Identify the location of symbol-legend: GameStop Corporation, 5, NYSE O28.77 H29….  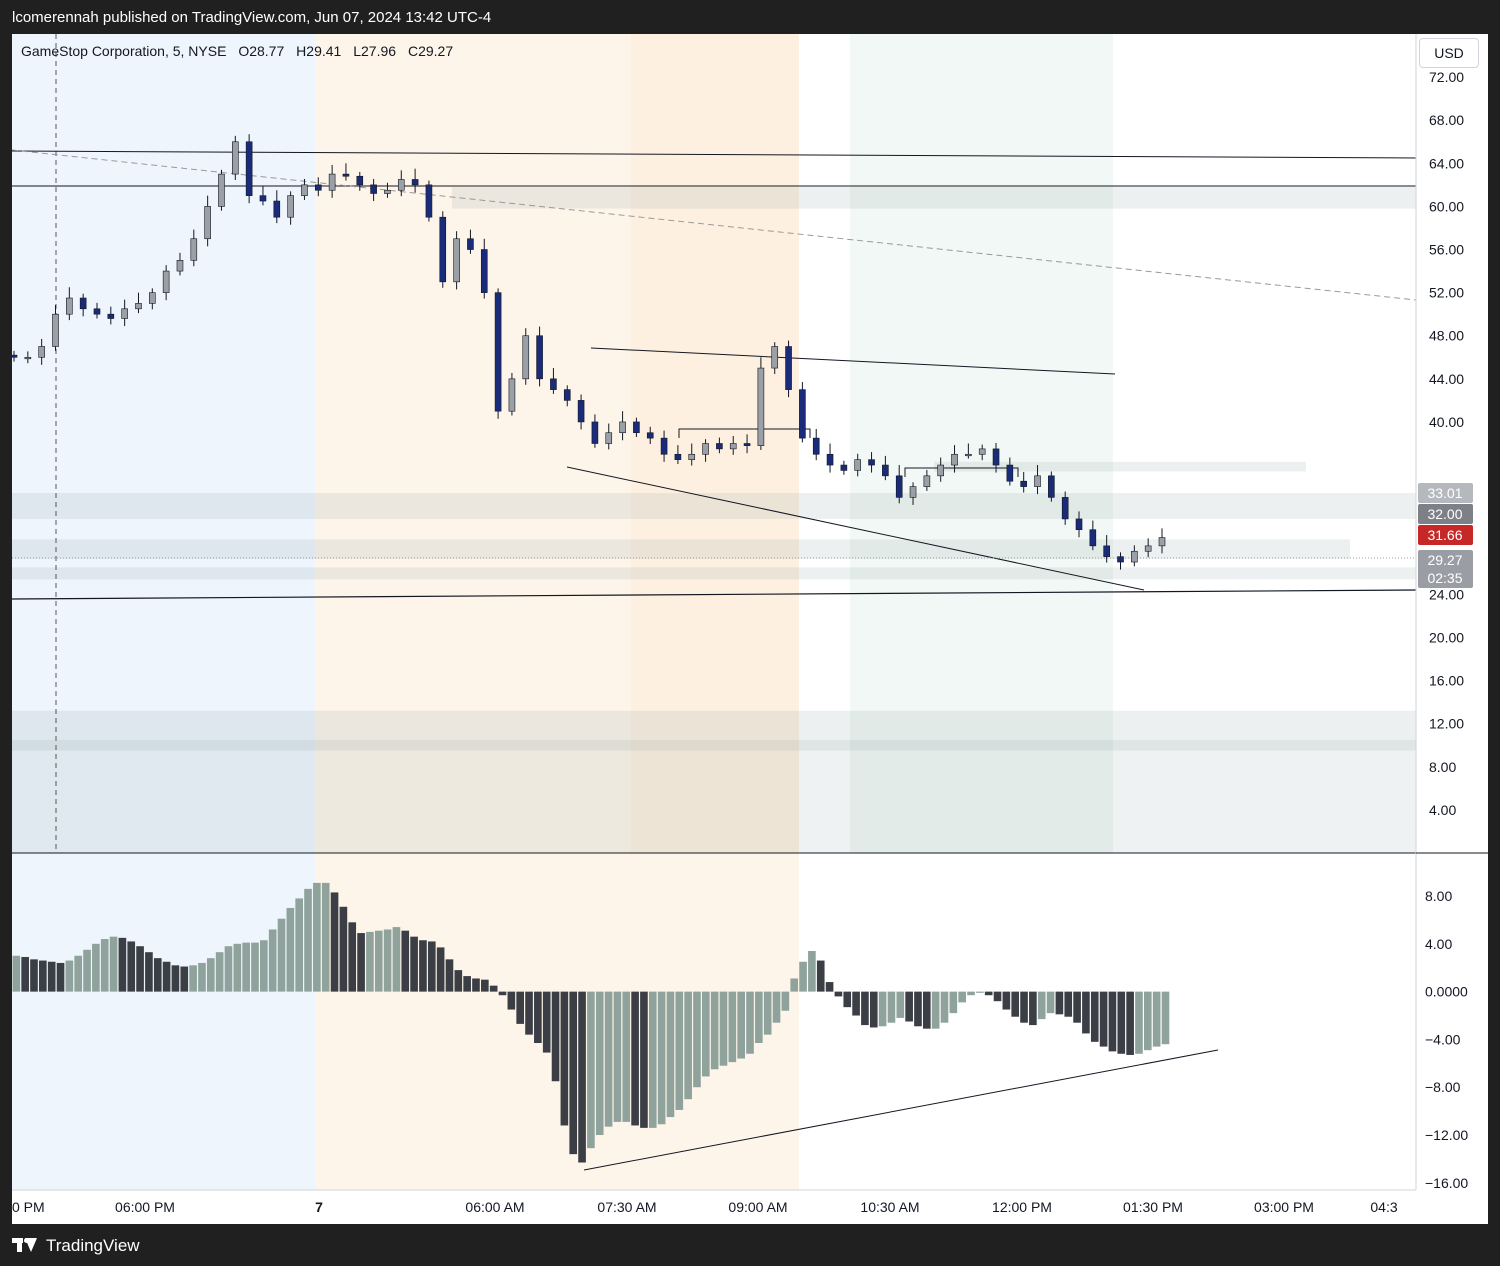
(237, 51).